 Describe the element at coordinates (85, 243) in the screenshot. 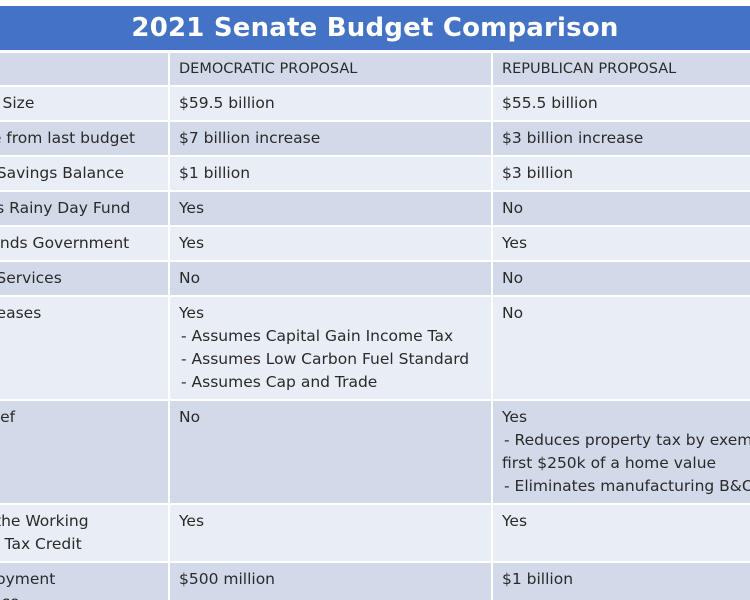

I see `row-label: Funds Government` at that location.